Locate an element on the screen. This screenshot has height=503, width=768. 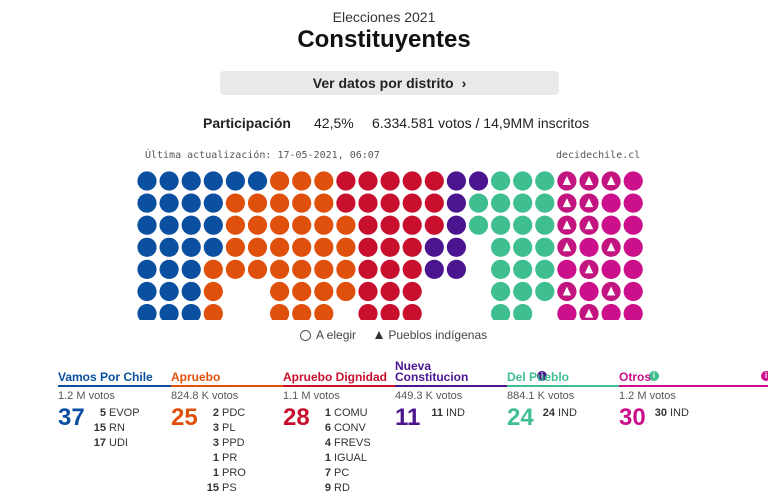
party-name: PDC is located at coordinates (234, 413).